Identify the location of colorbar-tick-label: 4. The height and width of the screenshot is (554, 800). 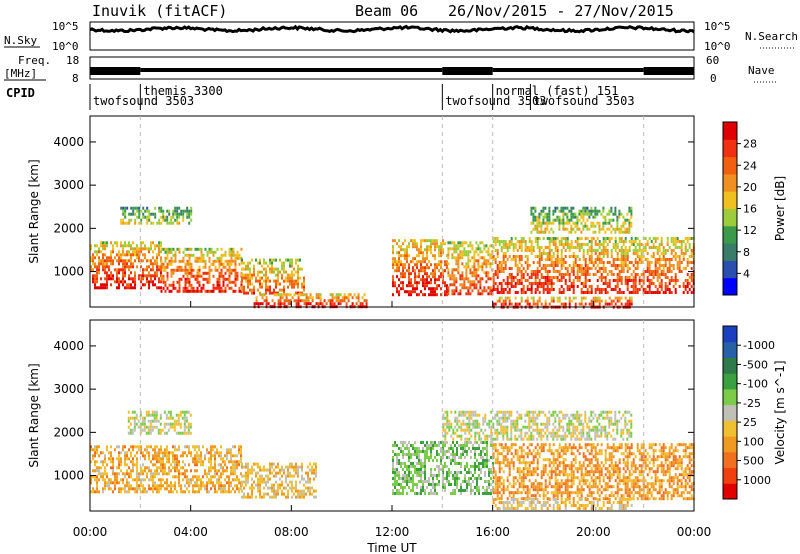
(746, 273).